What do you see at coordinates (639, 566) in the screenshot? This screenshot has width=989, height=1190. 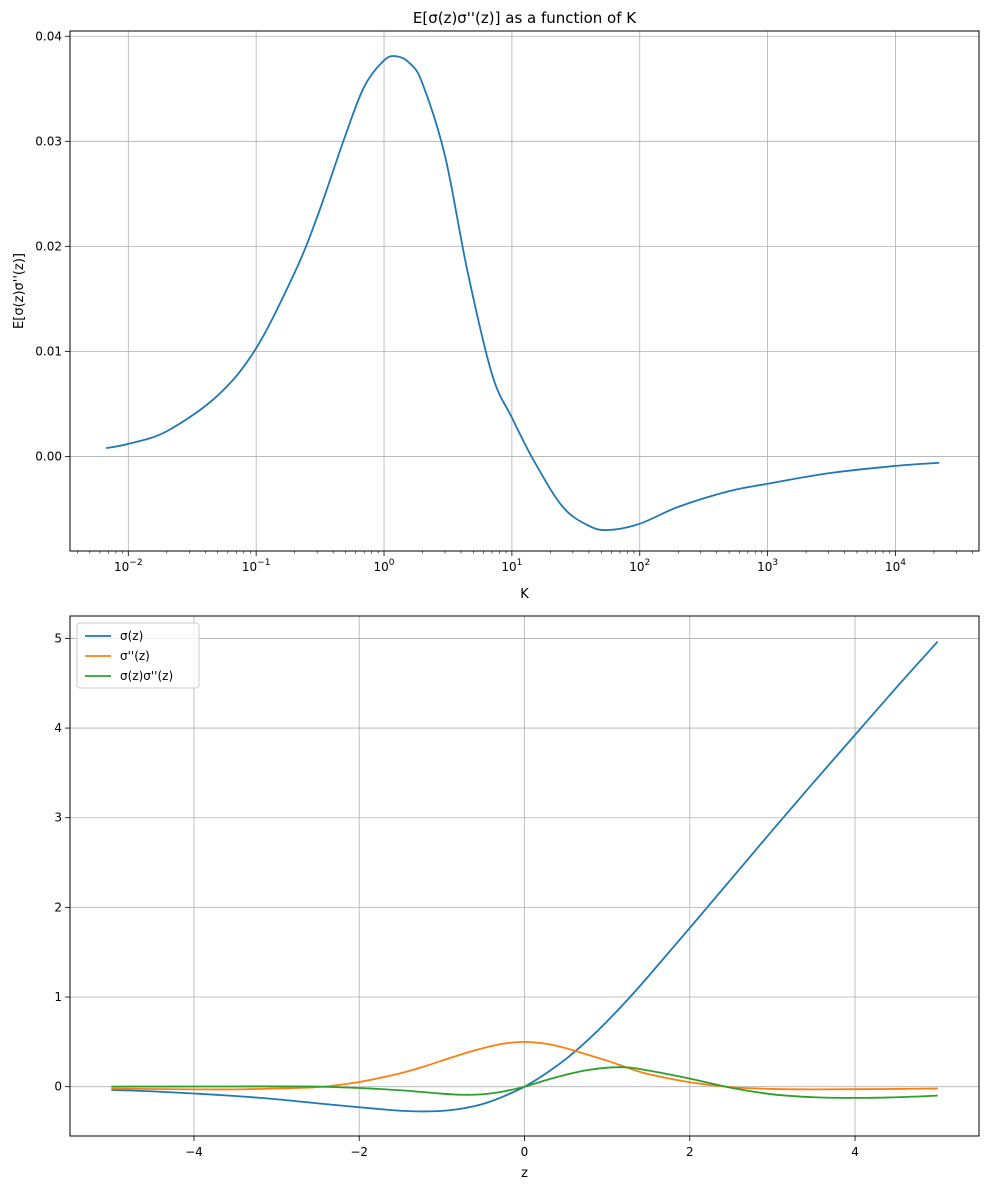 I see `x-tick-label: 10²` at bounding box center [639, 566].